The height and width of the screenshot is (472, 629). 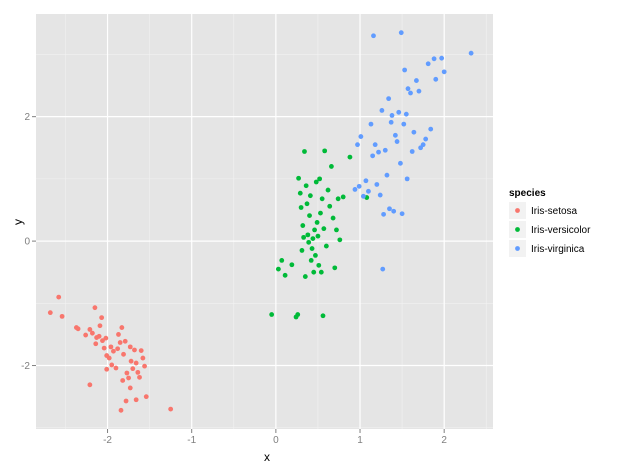 I want to click on y-tick-label: -2, so click(x=25, y=366).